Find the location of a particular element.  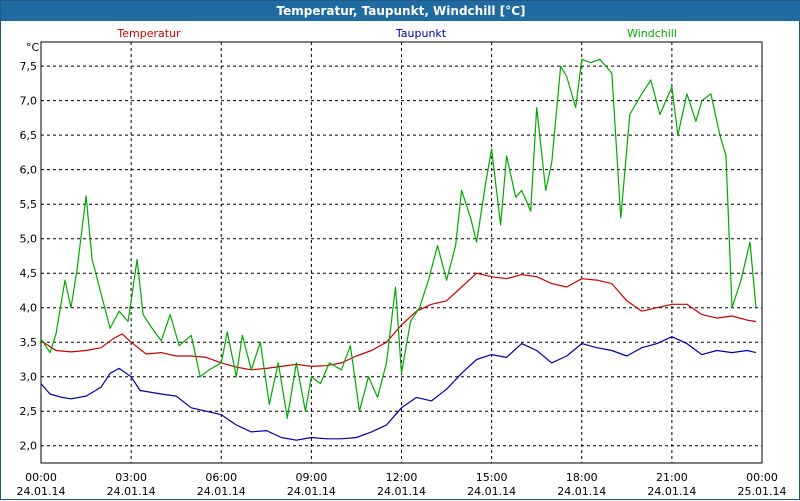

y-axis-unit-label: °C is located at coordinates (33, 47).